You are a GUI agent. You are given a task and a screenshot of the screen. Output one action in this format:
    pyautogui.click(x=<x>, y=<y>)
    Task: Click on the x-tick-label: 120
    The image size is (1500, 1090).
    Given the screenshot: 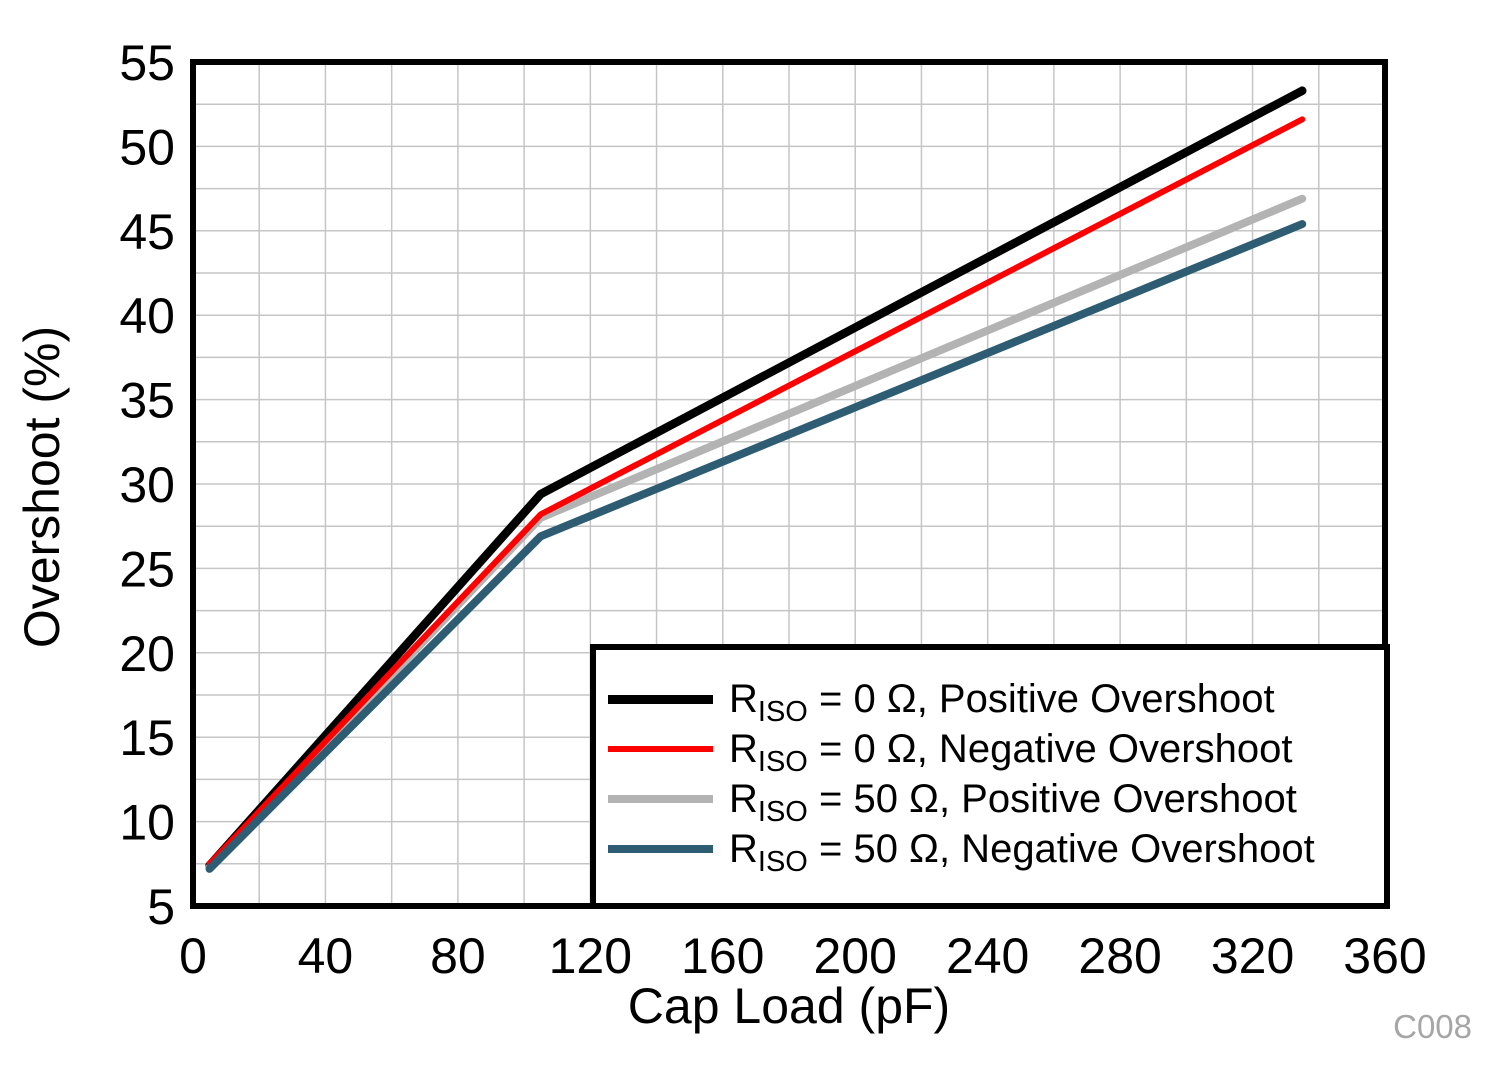 What is the action you would take?
    pyautogui.click(x=590, y=956)
    